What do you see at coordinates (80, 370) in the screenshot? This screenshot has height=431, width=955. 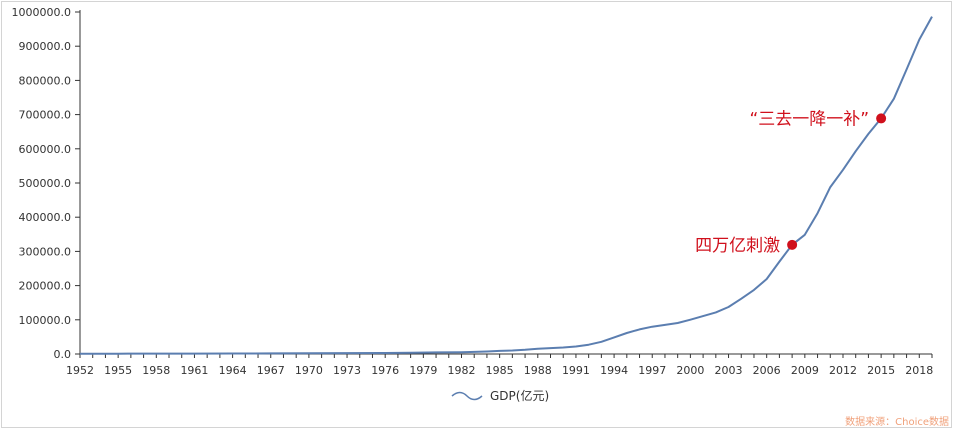 I see `x-tick-label: 1952` at bounding box center [80, 370].